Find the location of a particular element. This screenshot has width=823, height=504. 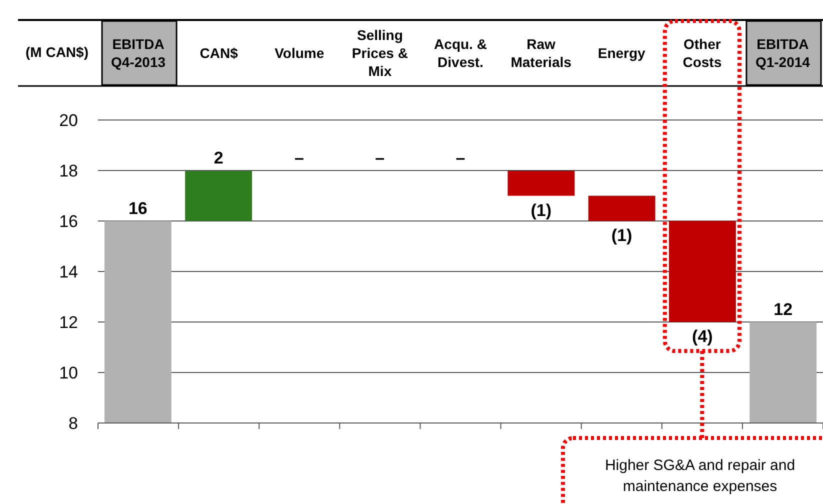

x-tick-label: Energy is located at coordinates (622, 53).